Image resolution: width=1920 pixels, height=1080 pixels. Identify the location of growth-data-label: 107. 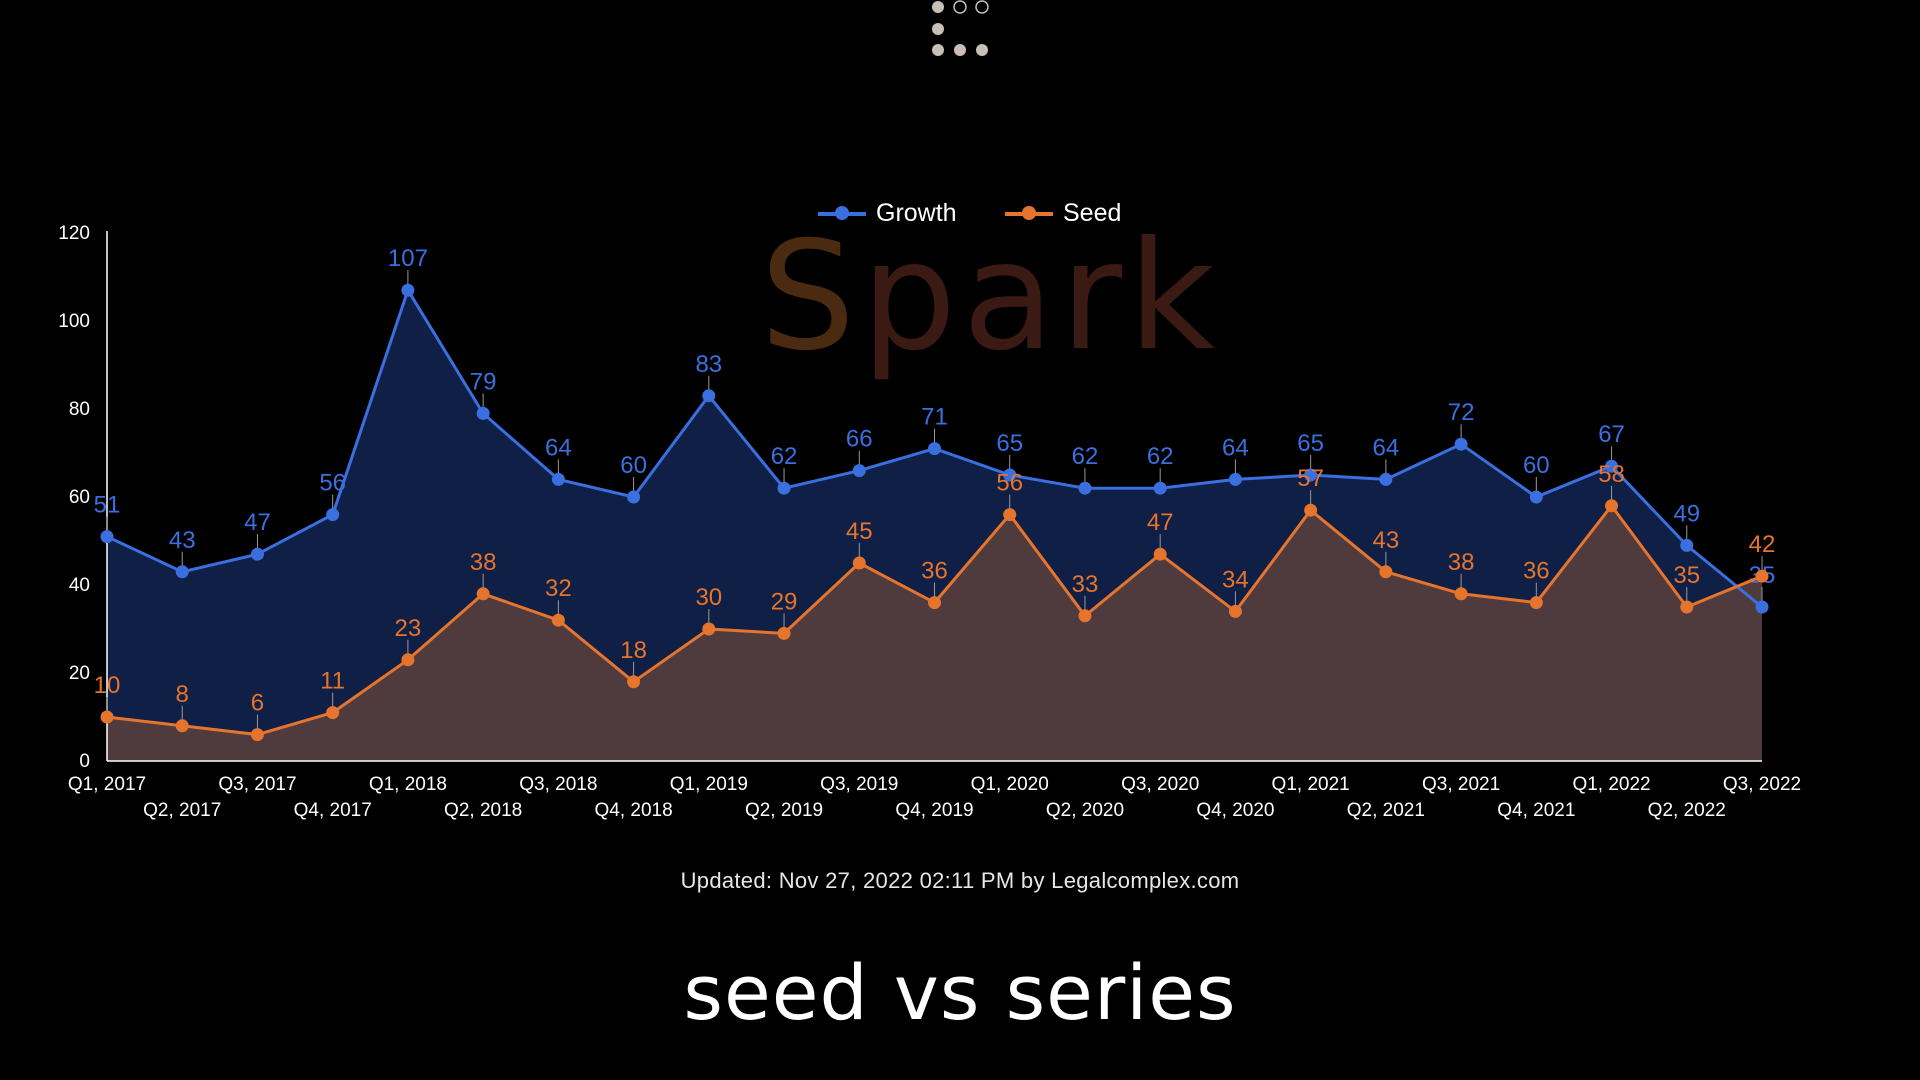
(408, 258).